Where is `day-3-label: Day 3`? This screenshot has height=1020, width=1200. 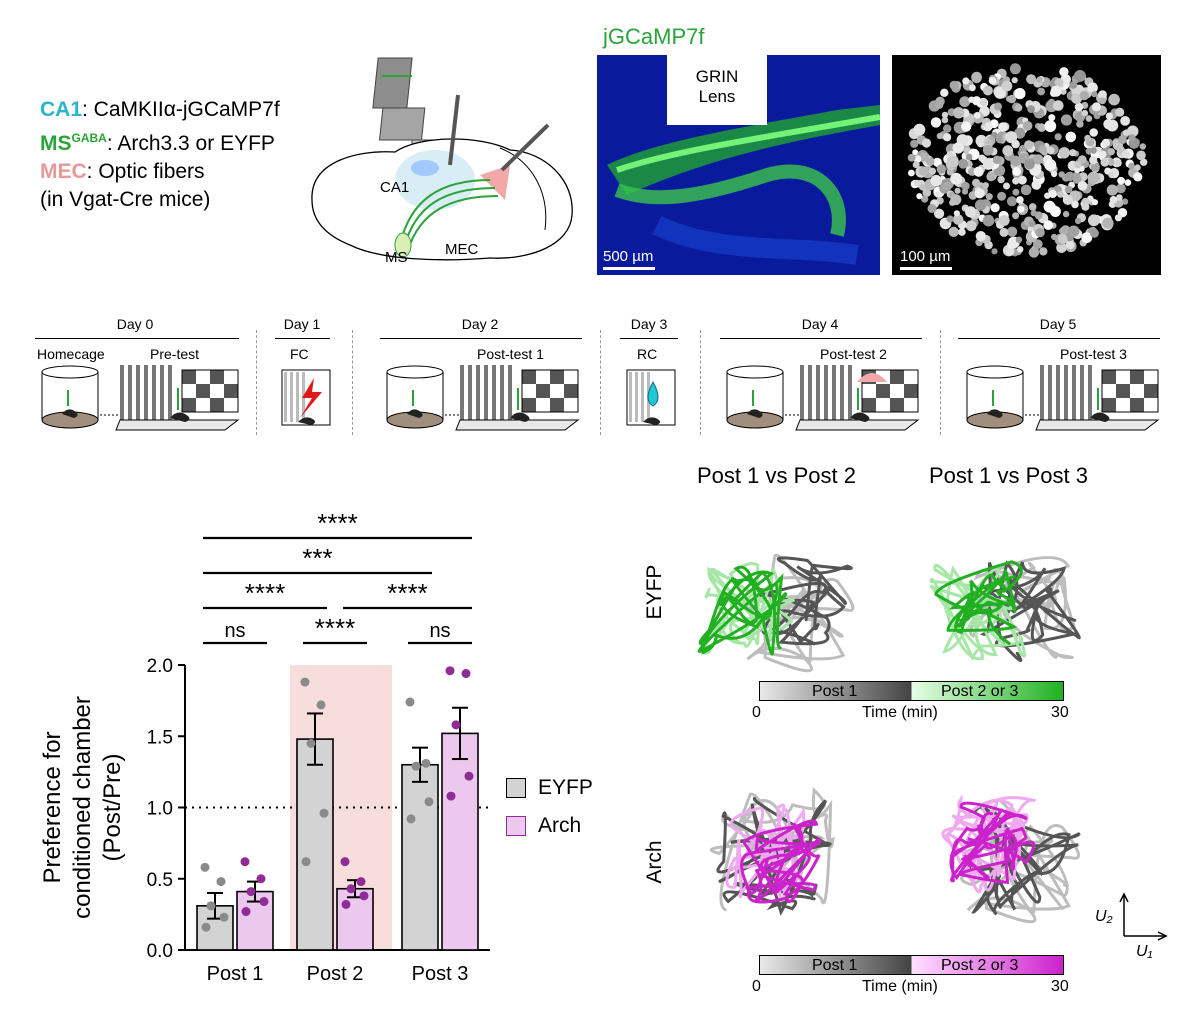 day-3-label: Day 3 is located at coordinates (649, 324).